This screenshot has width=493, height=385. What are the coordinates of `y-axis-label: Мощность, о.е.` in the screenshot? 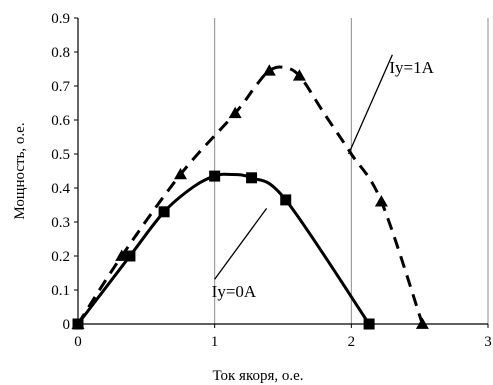 It's located at (20, 170).